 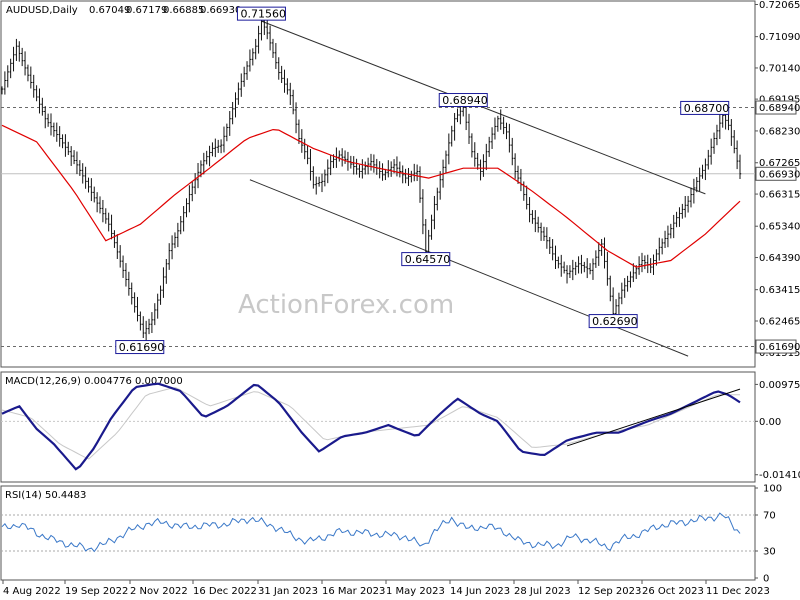 What do you see at coordinates (779, 258) in the screenshot?
I see `price-tick-label-8: 0.64390` at bounding box center [779, 258].